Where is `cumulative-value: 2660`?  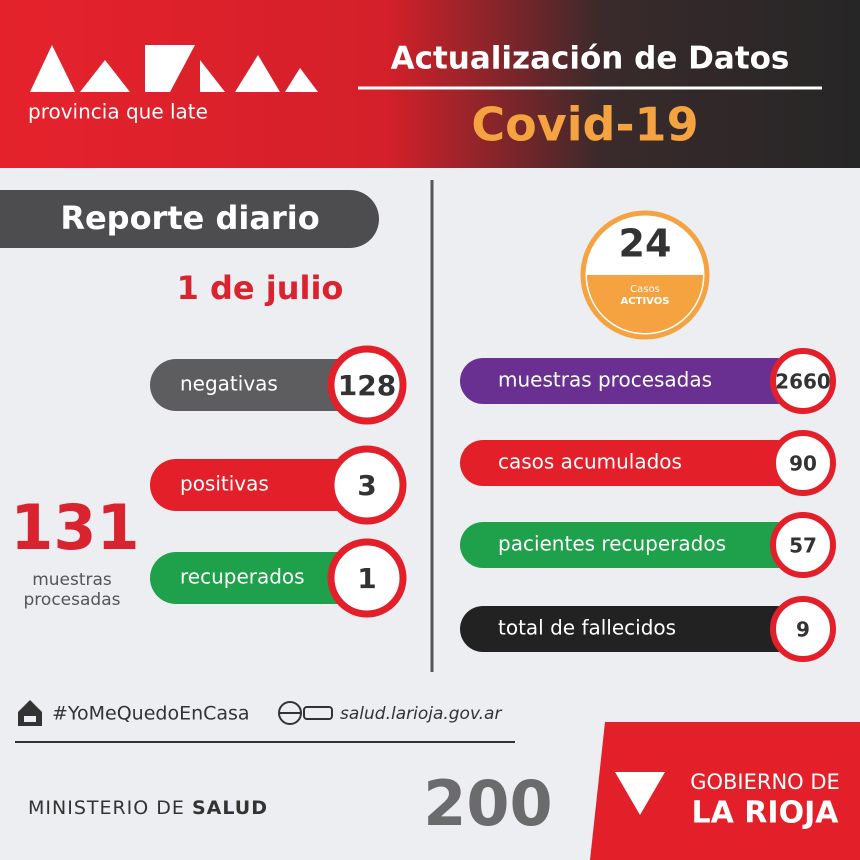 cumulative-value: 2660 is located at coordinates (803, 382).